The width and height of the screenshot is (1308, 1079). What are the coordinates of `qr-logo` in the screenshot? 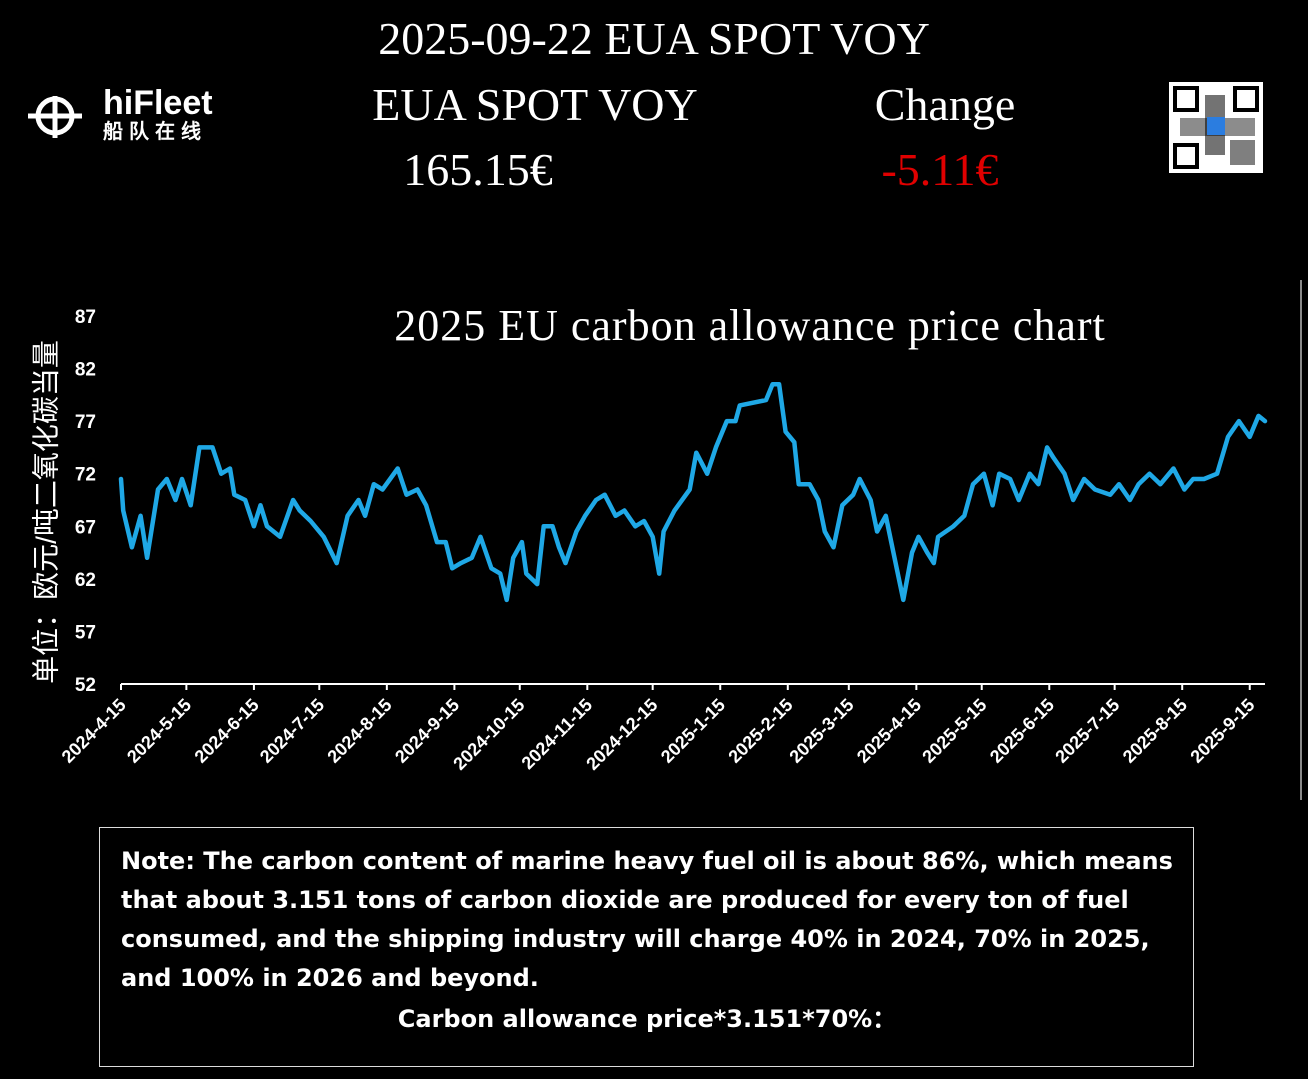 It's located at (1216, 126).